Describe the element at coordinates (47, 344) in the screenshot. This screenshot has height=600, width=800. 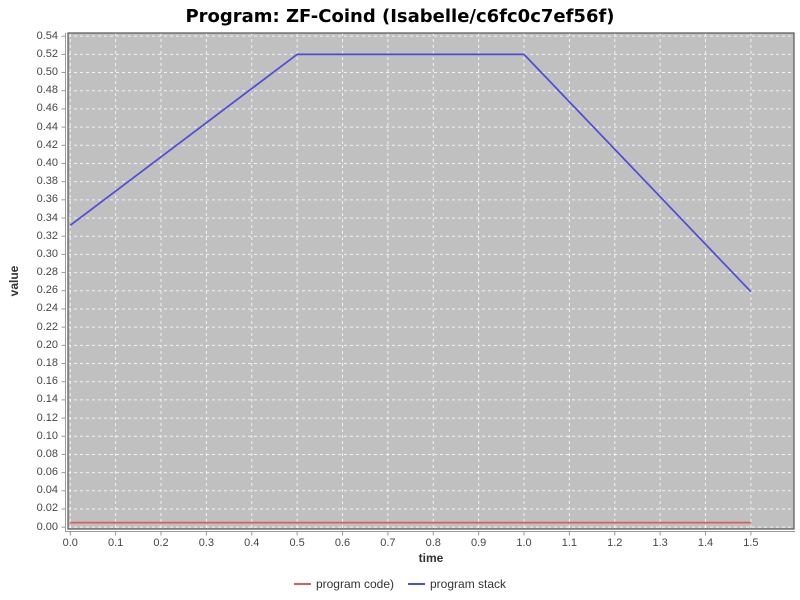
I see `y-tick-label: 0.20` at that location.